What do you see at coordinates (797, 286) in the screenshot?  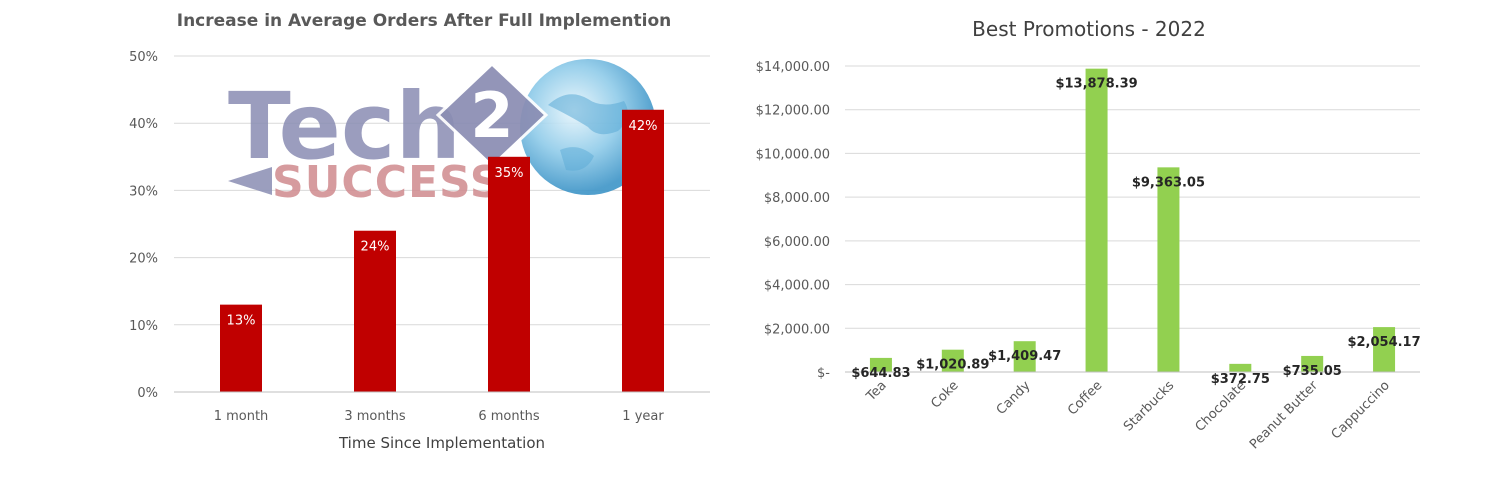 I see `chart2-y-tick-label: $4,000.00` at bounding box center [797, 286].